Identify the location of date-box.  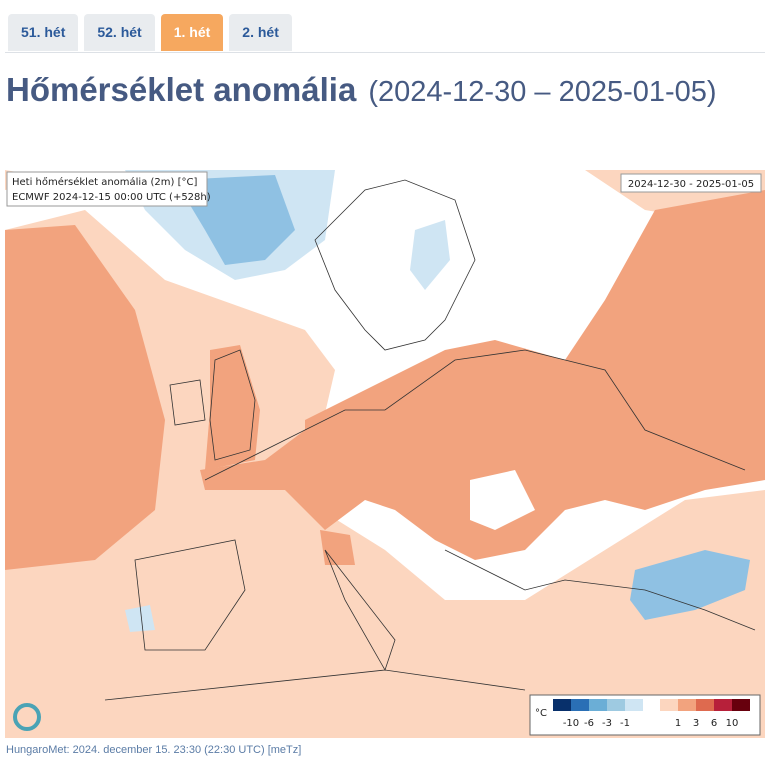
(691, 183).